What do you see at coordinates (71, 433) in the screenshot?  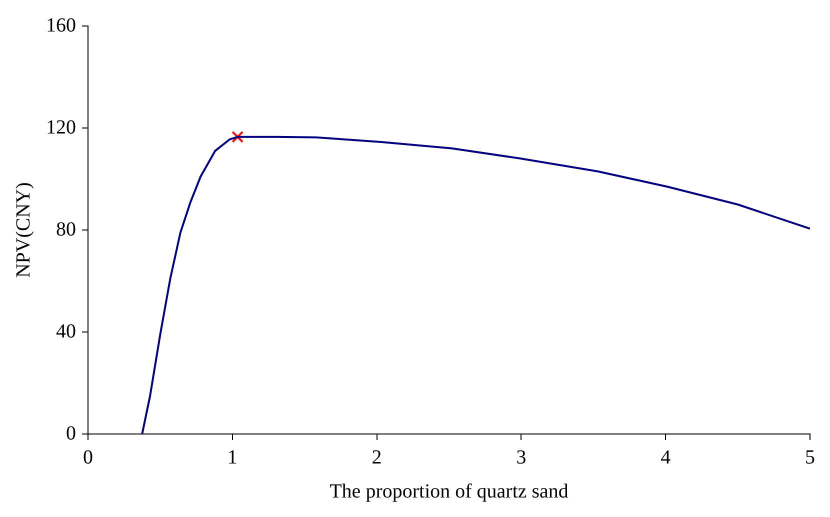 I see `y-tick-label: 0` at bounding box center [71, 433].